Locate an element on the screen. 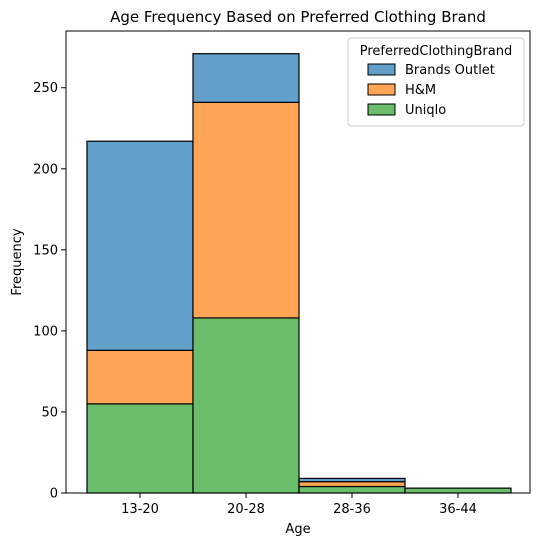 The height and width of the screenshot is (545, 540). legend-swatch-uniqlo is located at coordinates (381, 109).